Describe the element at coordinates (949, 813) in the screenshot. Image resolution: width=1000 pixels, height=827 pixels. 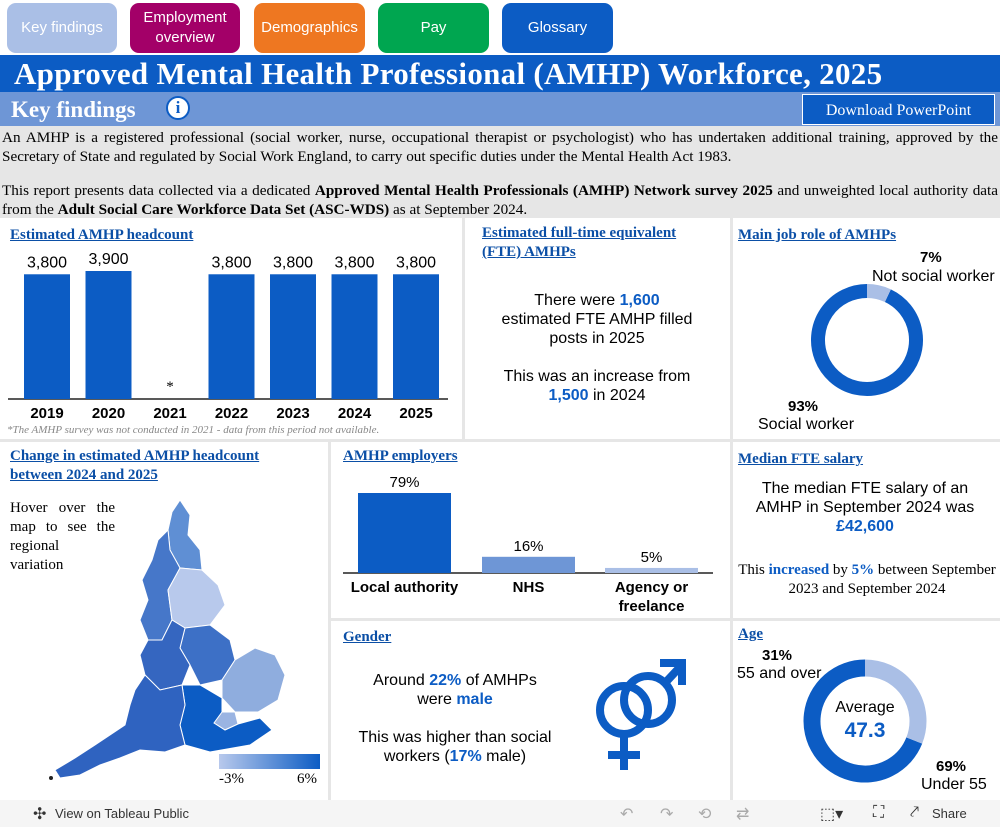
I see `share-button: Share` at that location.